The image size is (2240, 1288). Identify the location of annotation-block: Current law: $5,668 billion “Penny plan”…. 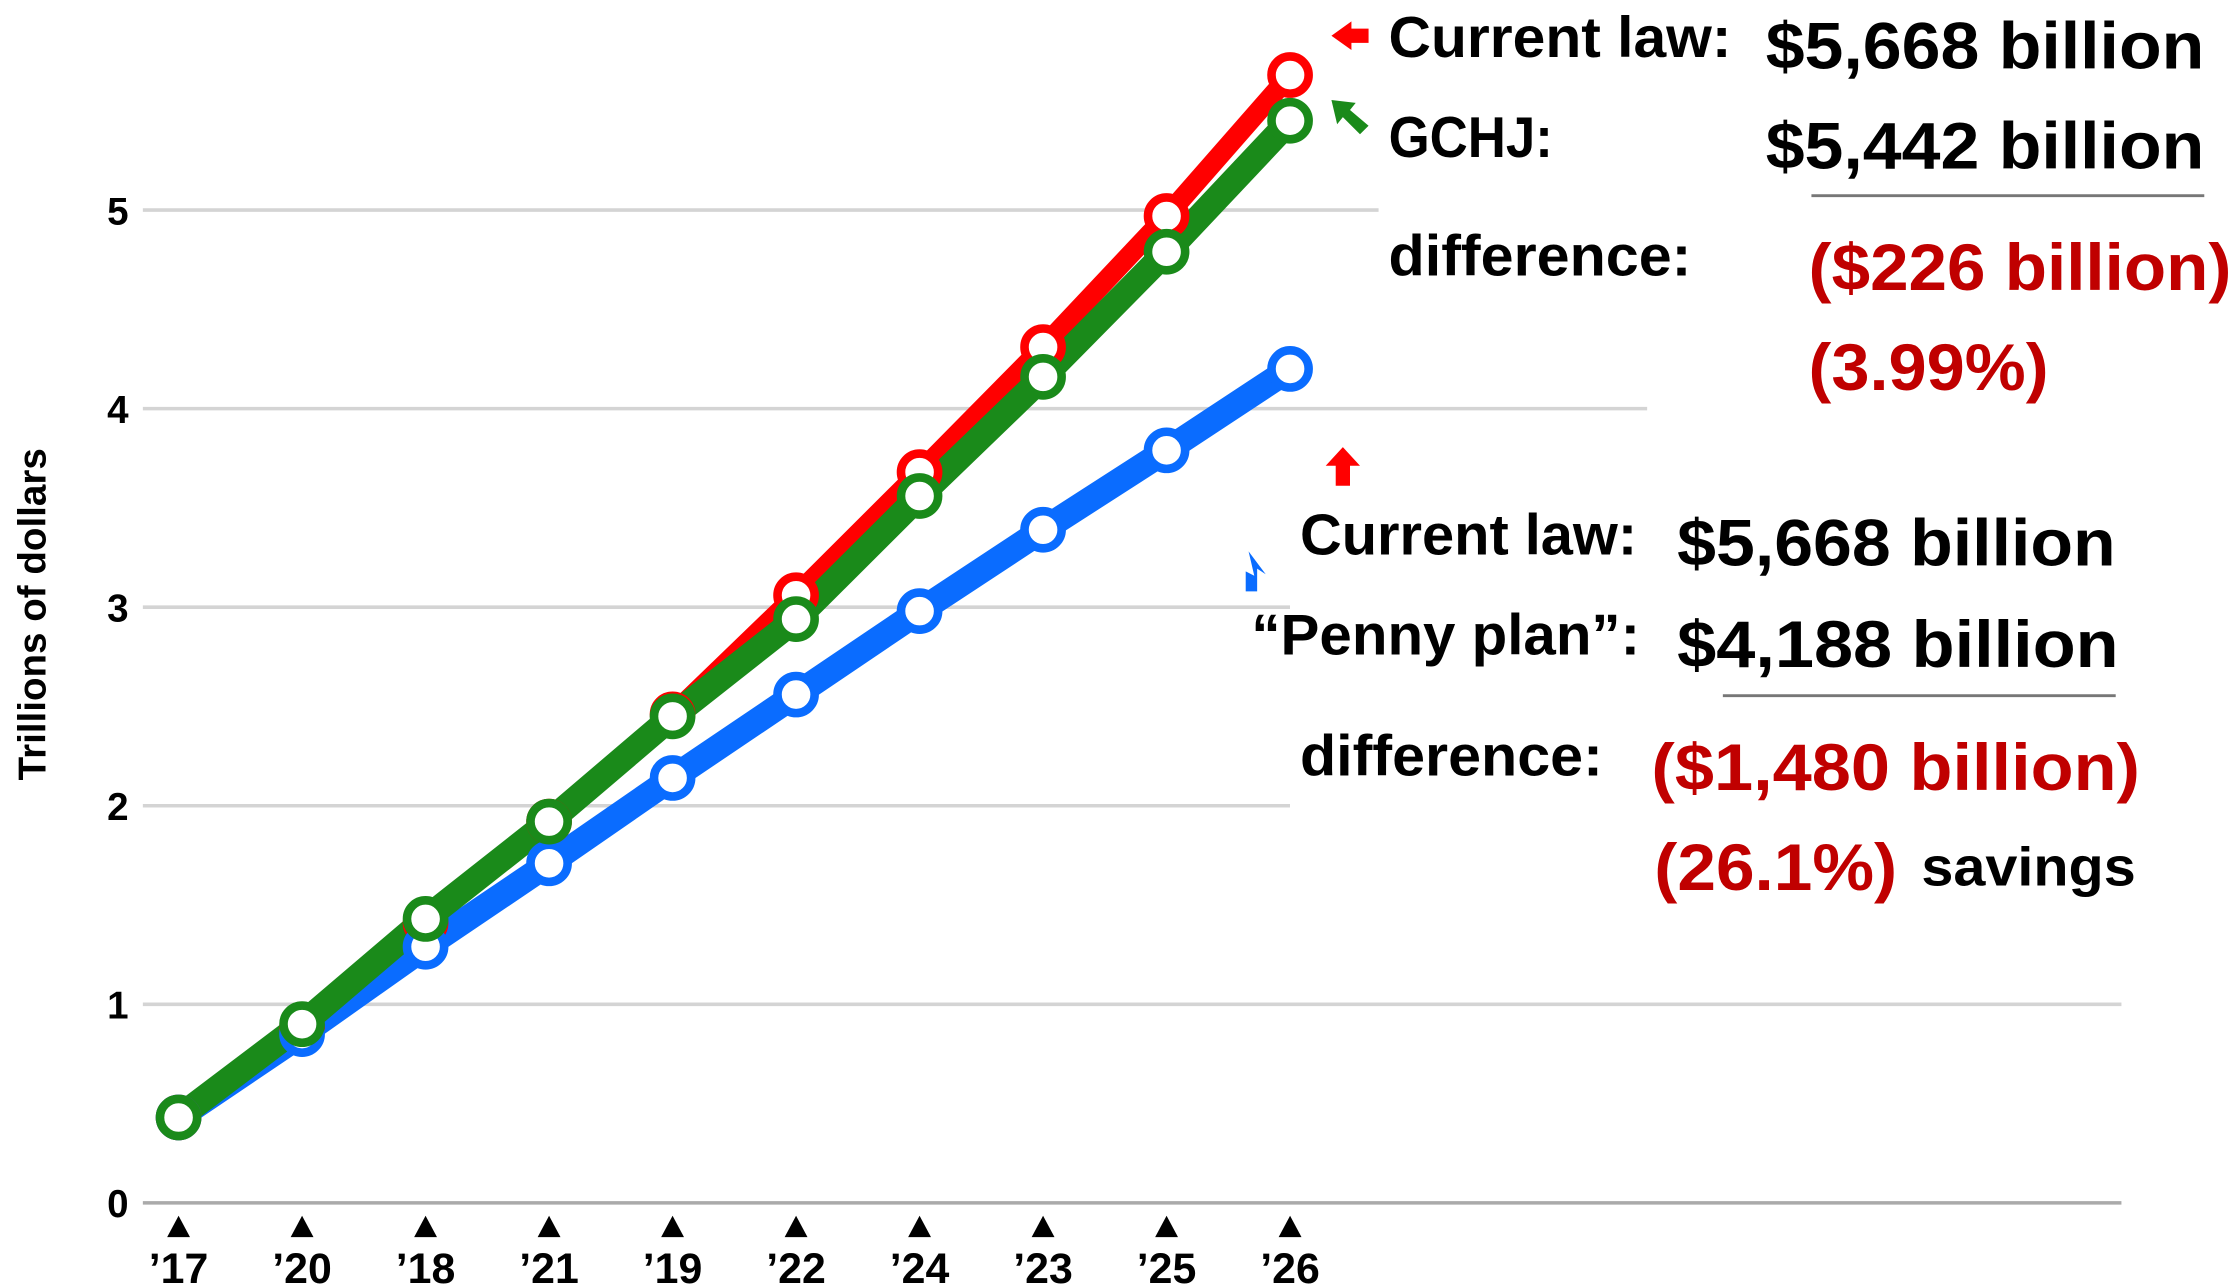
(1695, 703).